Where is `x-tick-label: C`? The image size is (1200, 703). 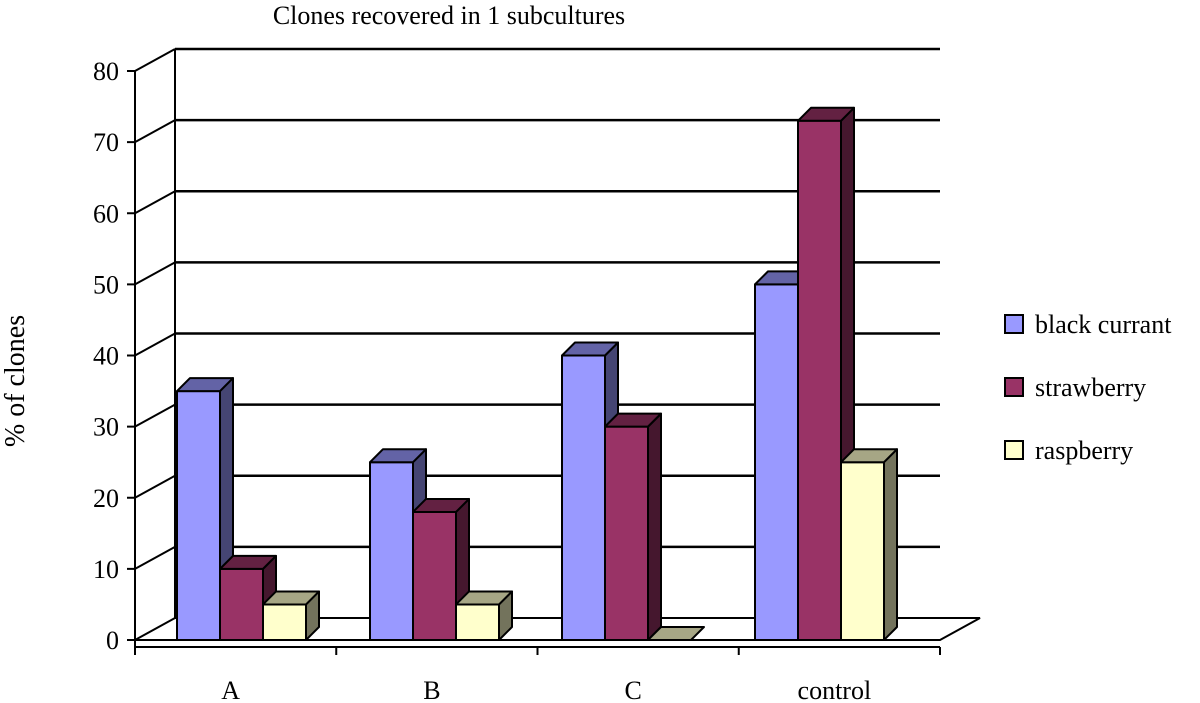 x-tick-label: C is located at coordinates (632, 689).